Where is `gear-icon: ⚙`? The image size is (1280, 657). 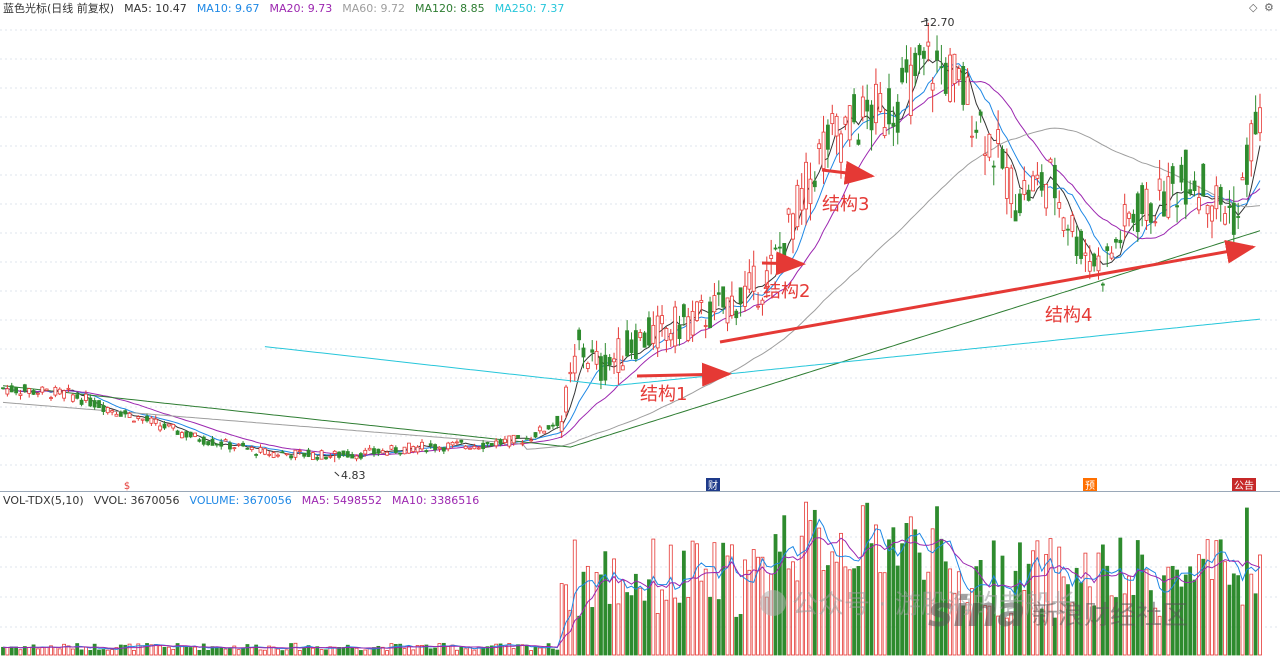 gear-icon: ⚙ is located at coordinates (1269, 7).